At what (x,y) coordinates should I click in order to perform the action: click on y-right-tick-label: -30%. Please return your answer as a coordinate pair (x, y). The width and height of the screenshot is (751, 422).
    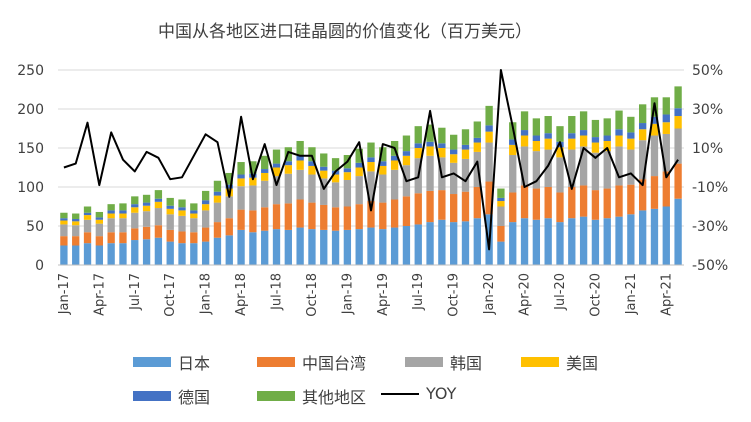
    Looking at the image, I should click on (710, 227).